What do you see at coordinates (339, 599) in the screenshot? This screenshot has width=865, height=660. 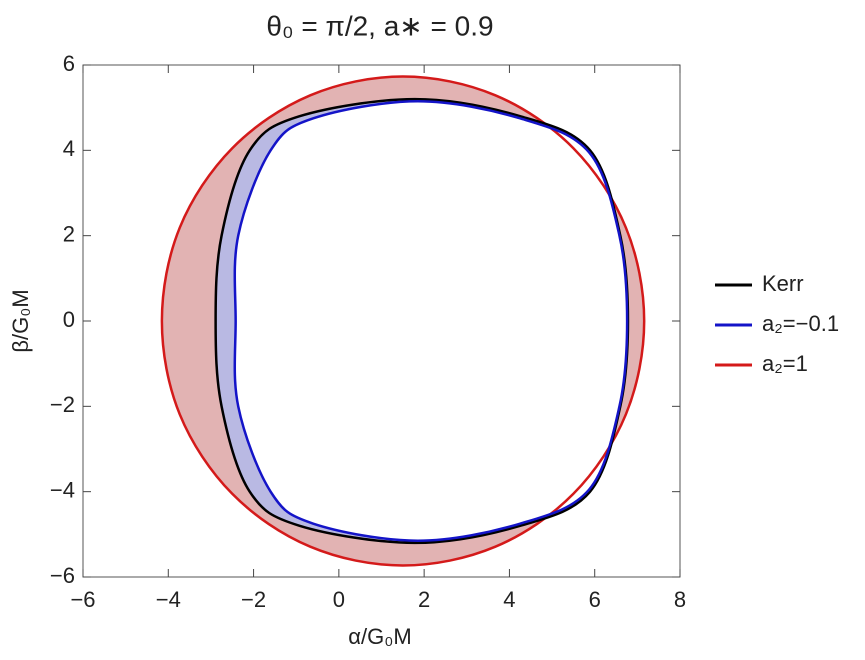 I see `x-tick-label: 0` at bounding box center [339, 599].